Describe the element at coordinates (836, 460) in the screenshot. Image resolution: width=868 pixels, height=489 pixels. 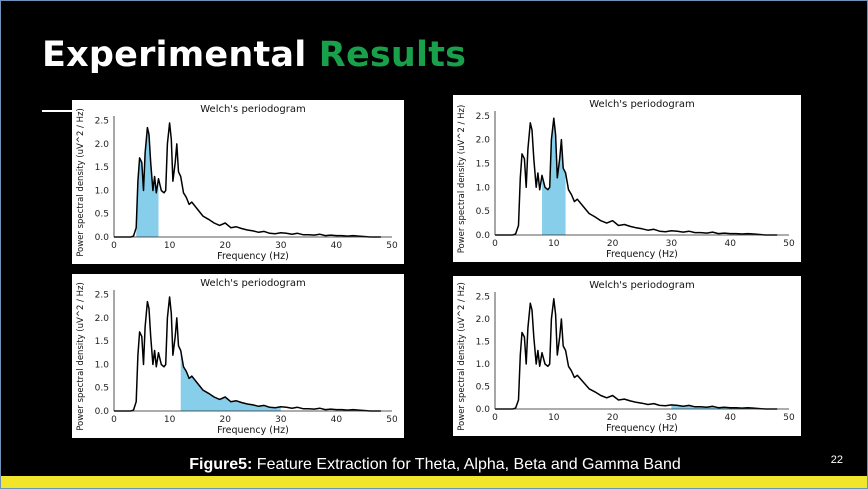
I see `slide-number: 22` at that location.